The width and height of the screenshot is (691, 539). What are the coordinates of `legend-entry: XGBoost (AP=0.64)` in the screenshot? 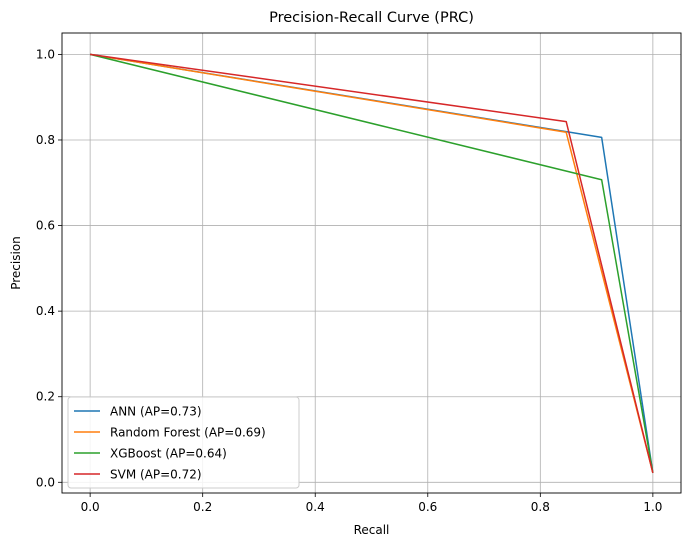 It's located at (168, 454).